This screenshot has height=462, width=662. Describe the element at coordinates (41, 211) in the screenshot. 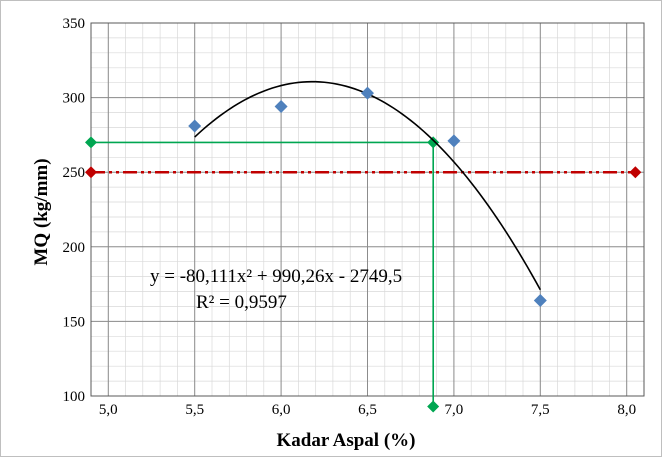

I see `y-axis-title: MQ (kg/mm)` at that location.